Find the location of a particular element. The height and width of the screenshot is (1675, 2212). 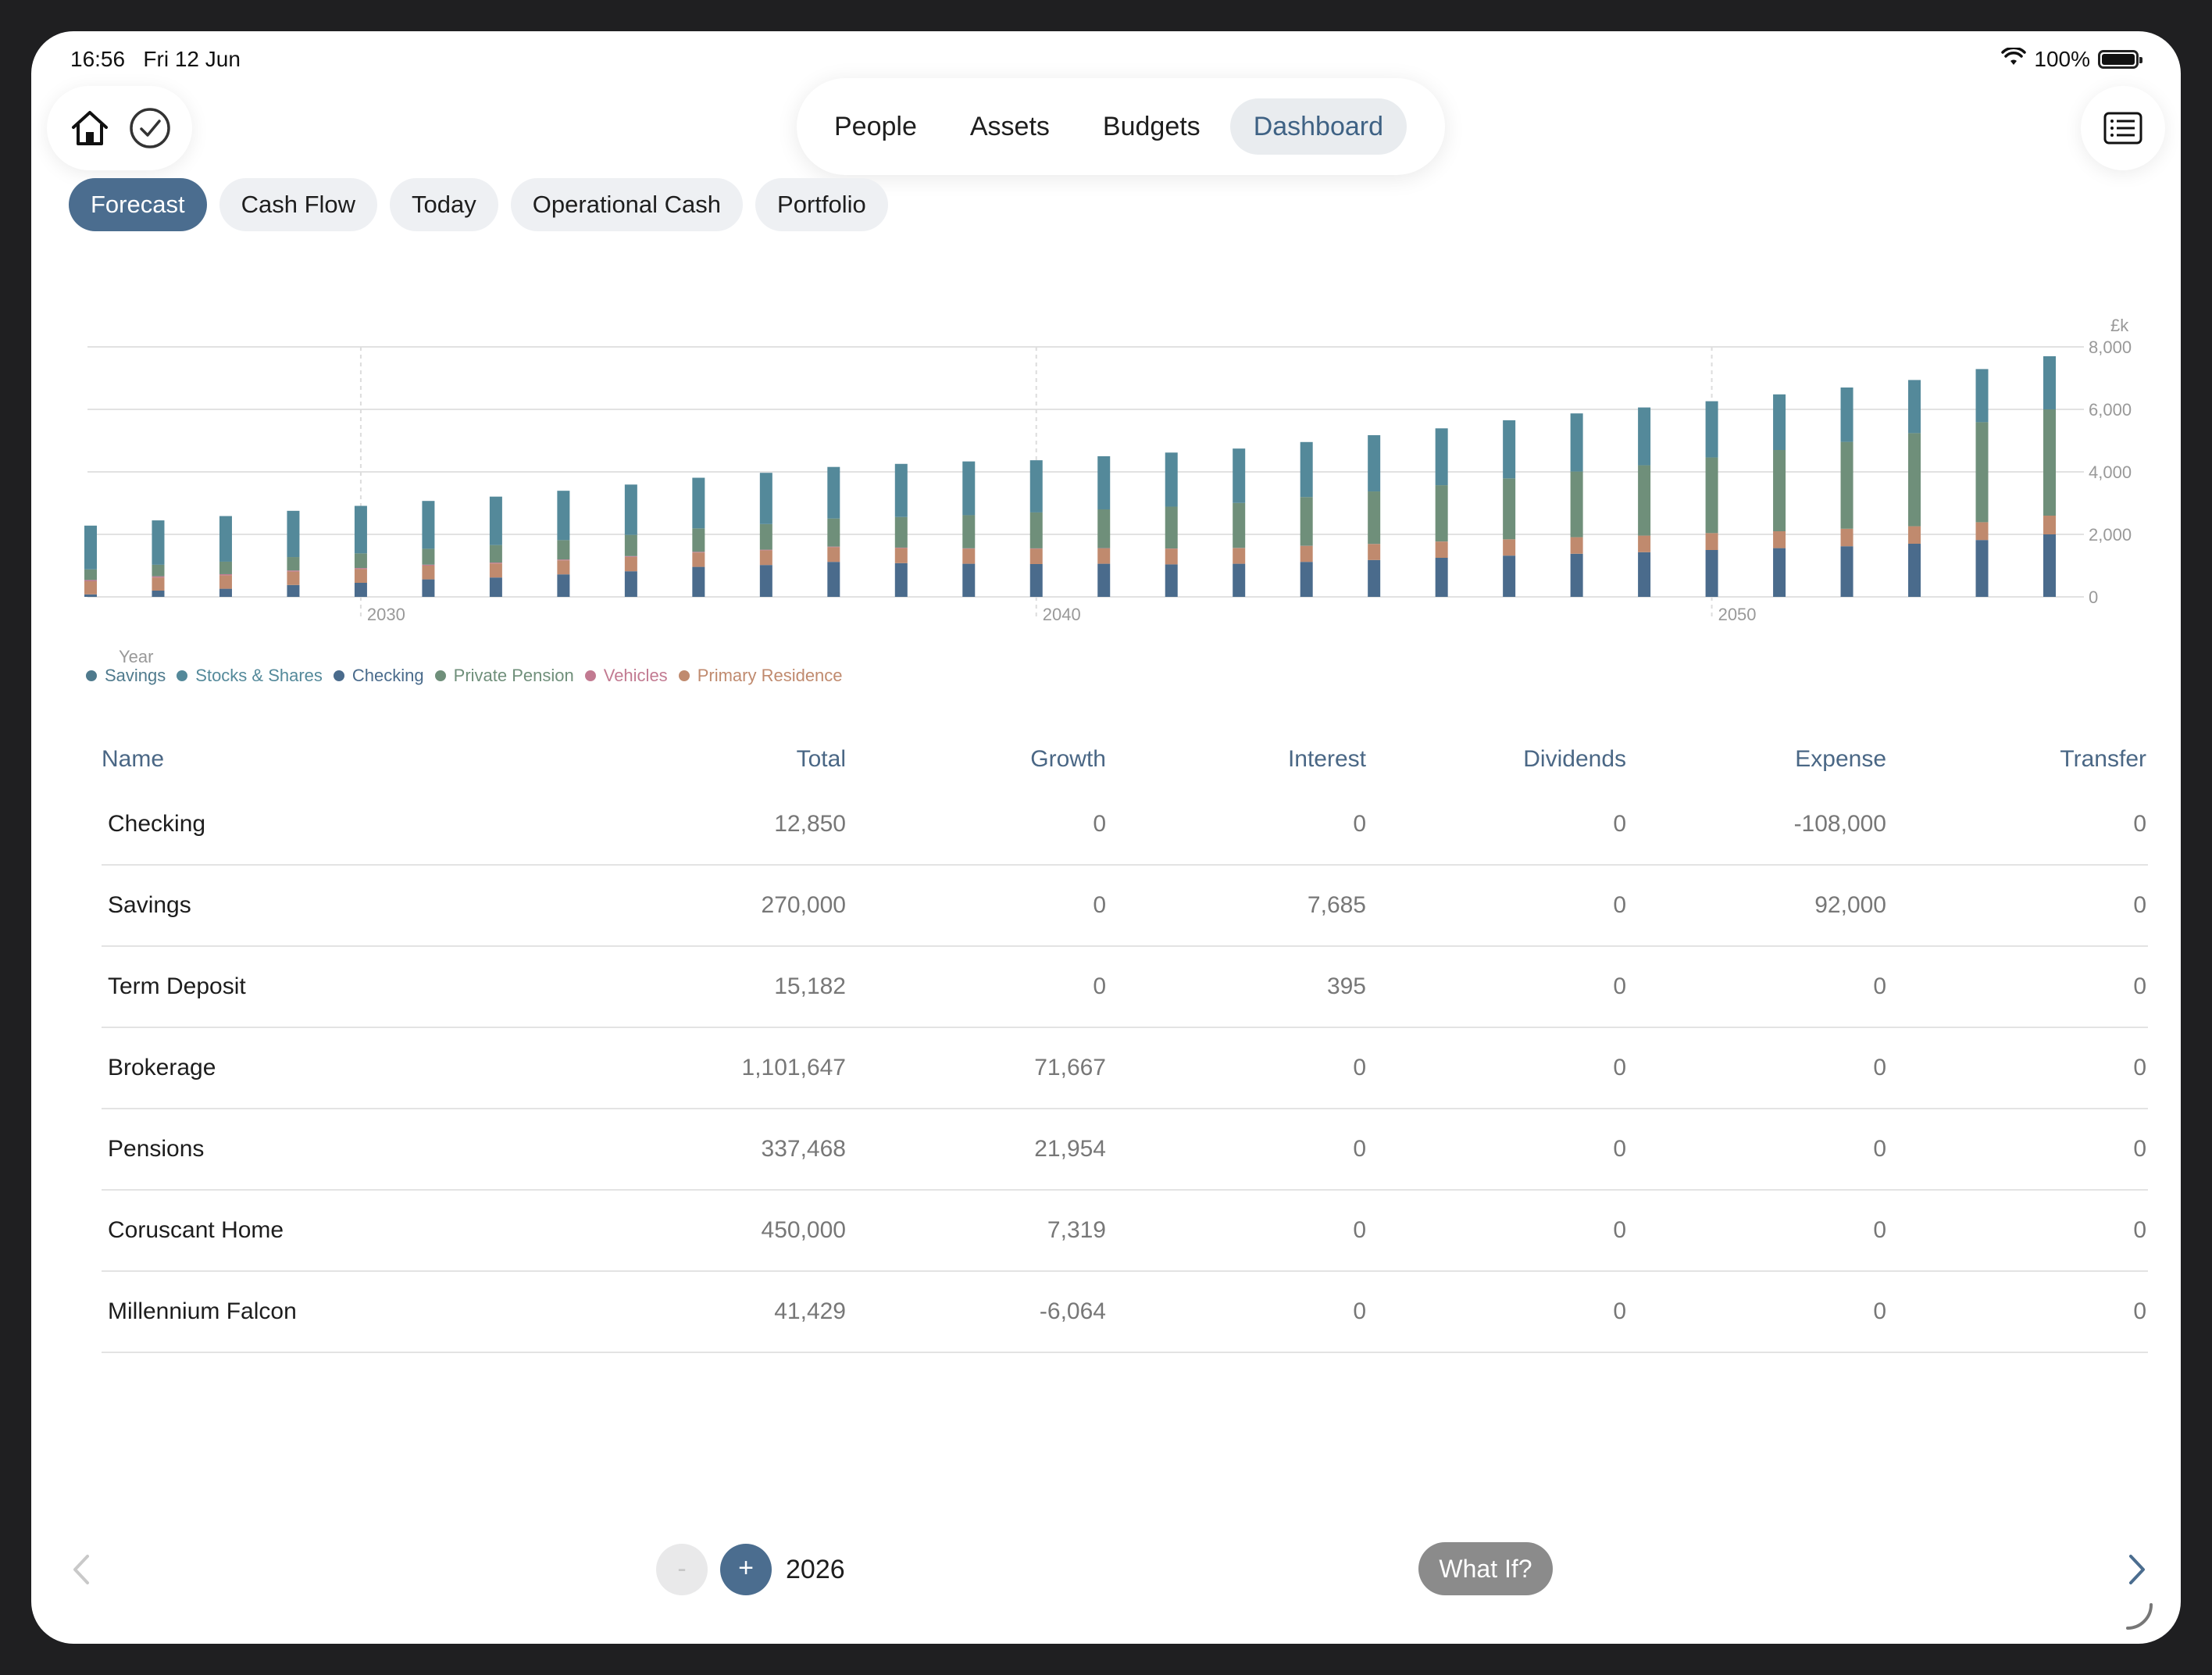

legend-item: Checking is located at coordinates (378, 676).